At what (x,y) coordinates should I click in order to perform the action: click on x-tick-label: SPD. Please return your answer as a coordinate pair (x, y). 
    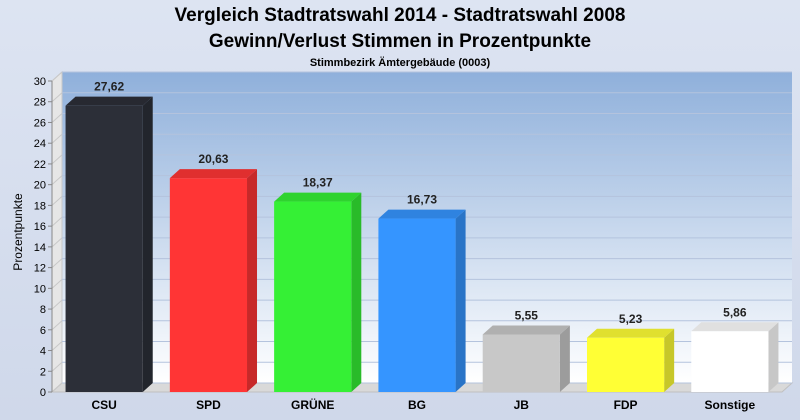
    Looking at the image, I should click on (208, 405).